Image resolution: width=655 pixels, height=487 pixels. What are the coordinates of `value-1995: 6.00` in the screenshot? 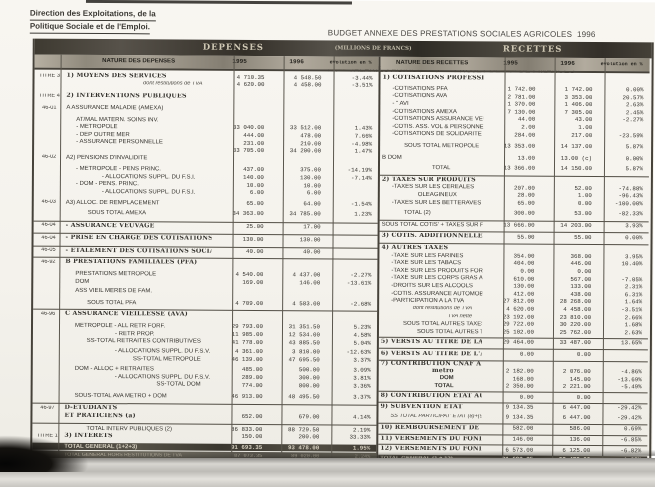 It's located at (256, 193).